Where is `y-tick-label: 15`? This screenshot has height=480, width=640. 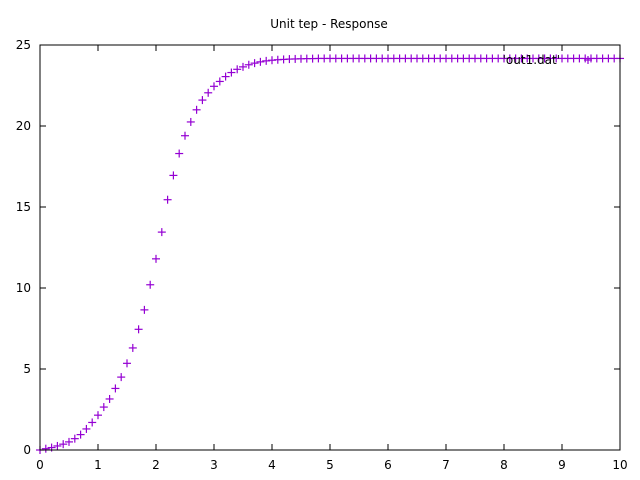
y-tick-label: 15 is located at coordinates (23, 207).